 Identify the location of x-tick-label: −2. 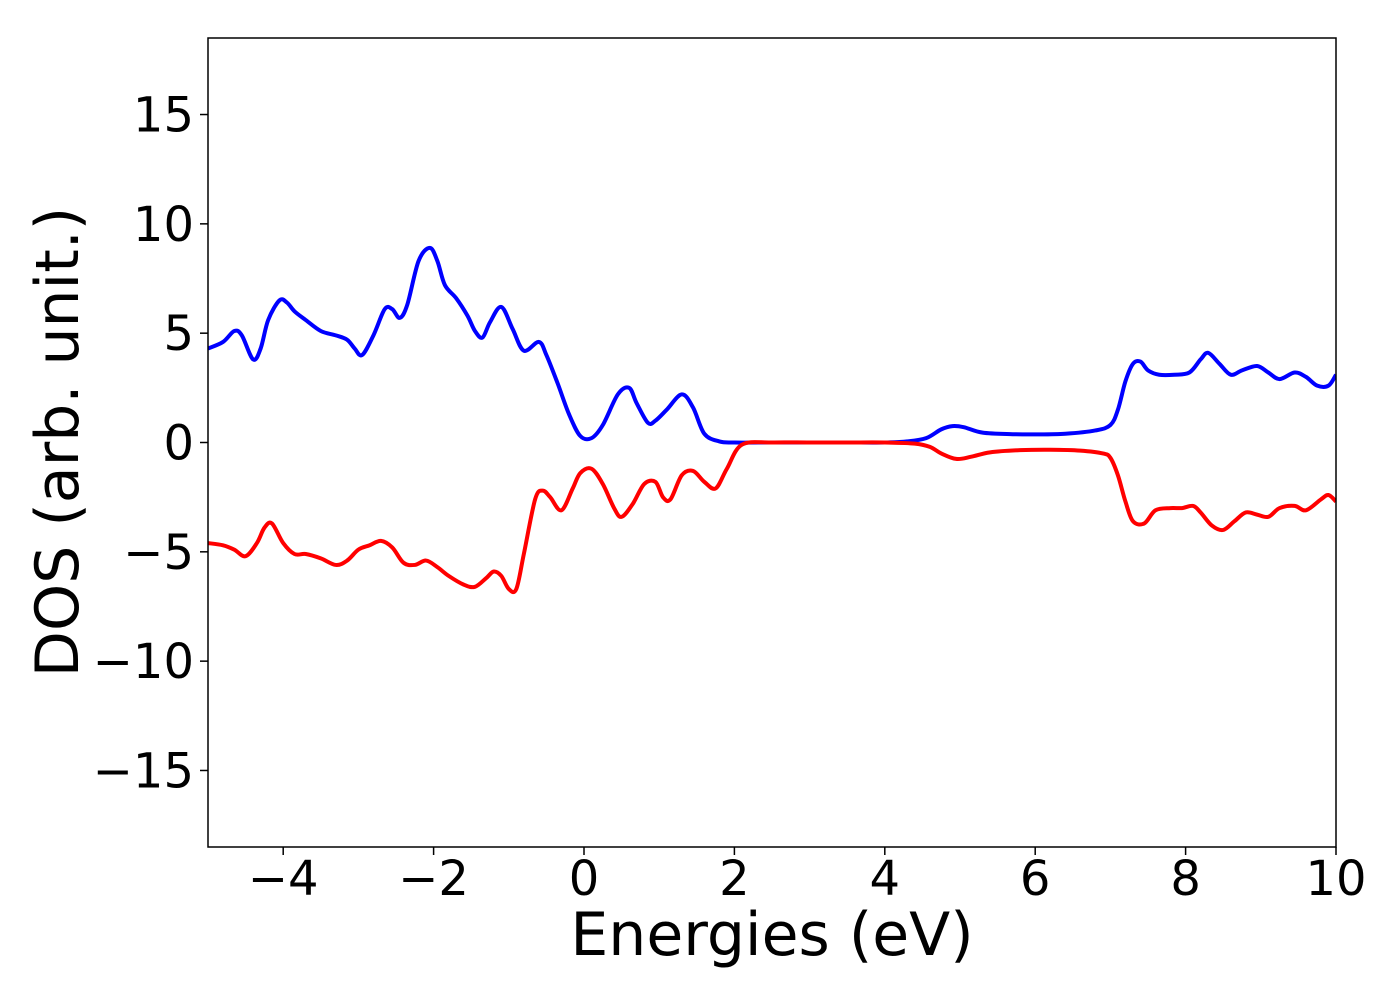
(433, 879).